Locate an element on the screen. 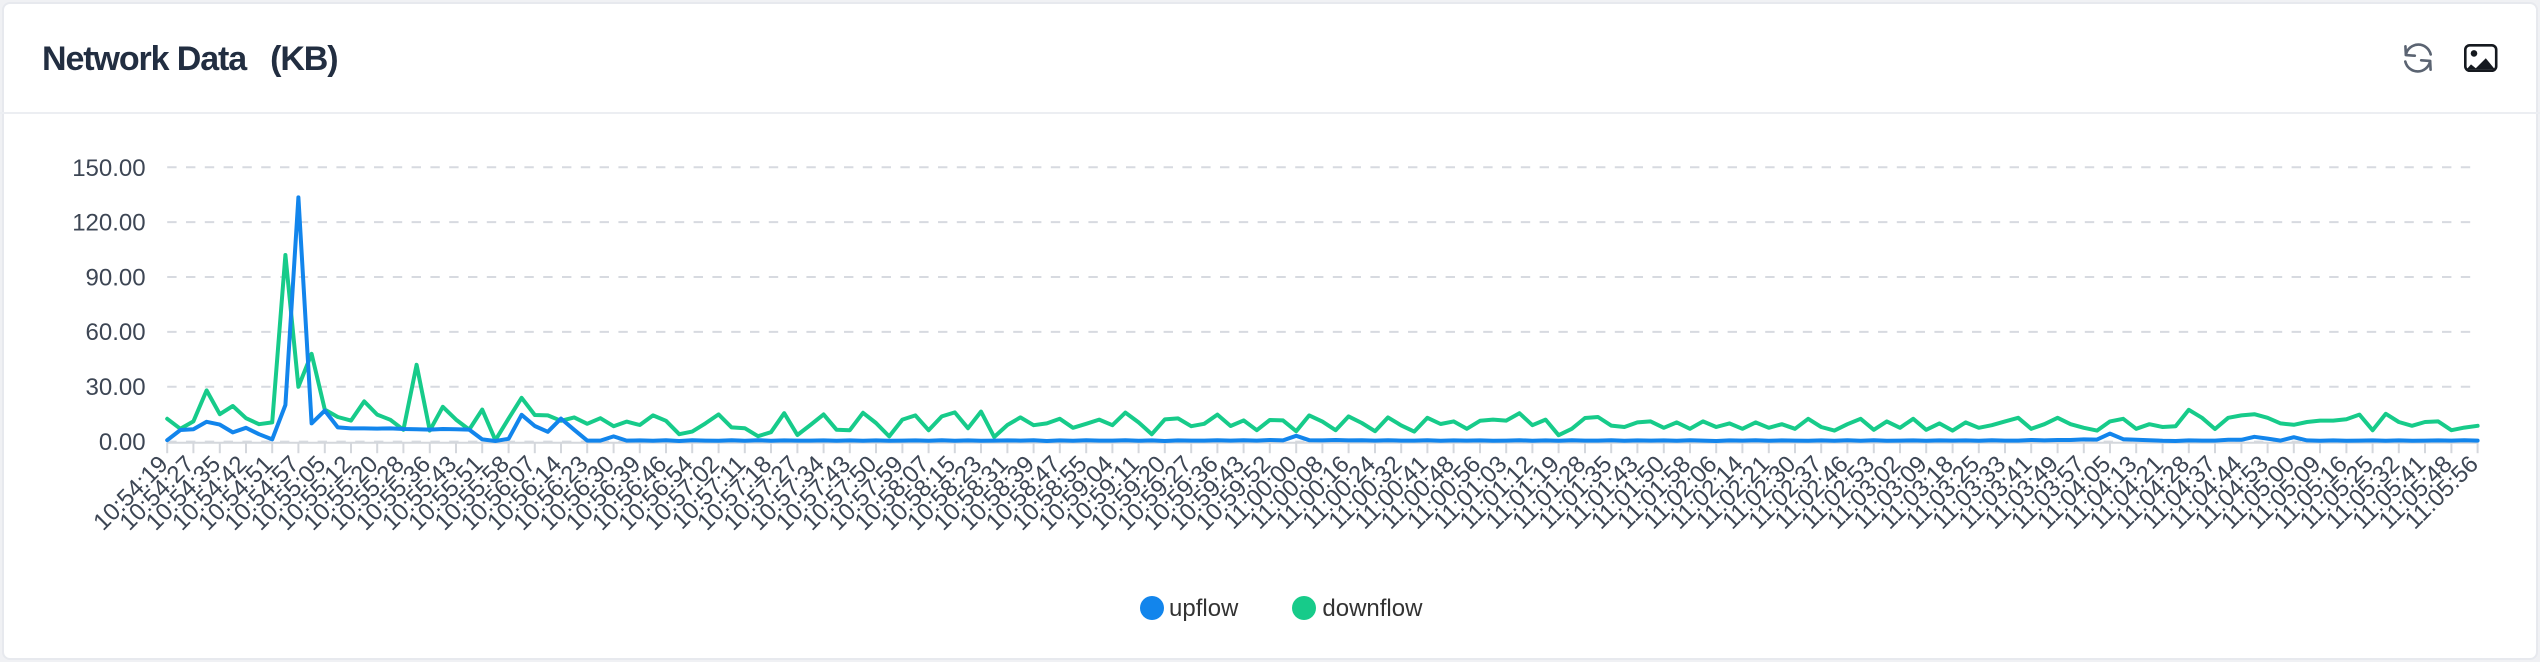  svg-text: 150.00 is located at coordinates (108, 168).